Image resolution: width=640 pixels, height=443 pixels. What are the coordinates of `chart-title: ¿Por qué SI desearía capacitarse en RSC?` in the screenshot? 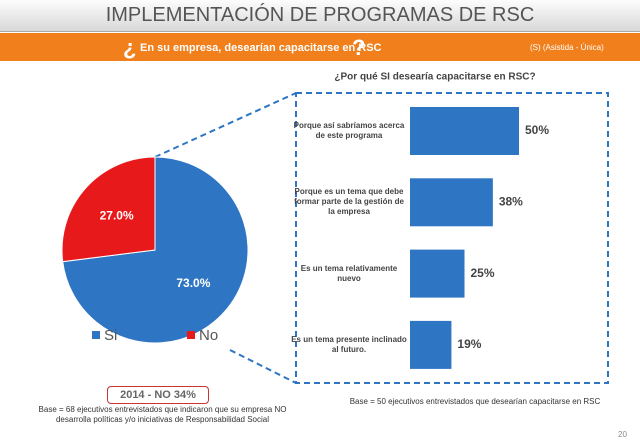 It's located at (434, 77).